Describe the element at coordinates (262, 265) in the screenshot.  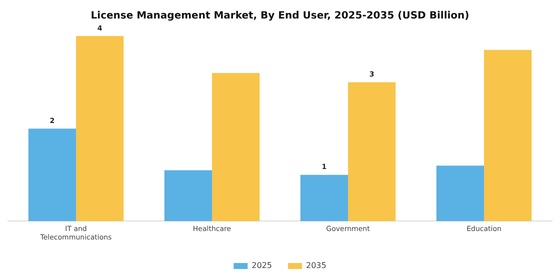
I see `legend-label: 2025` at that location.